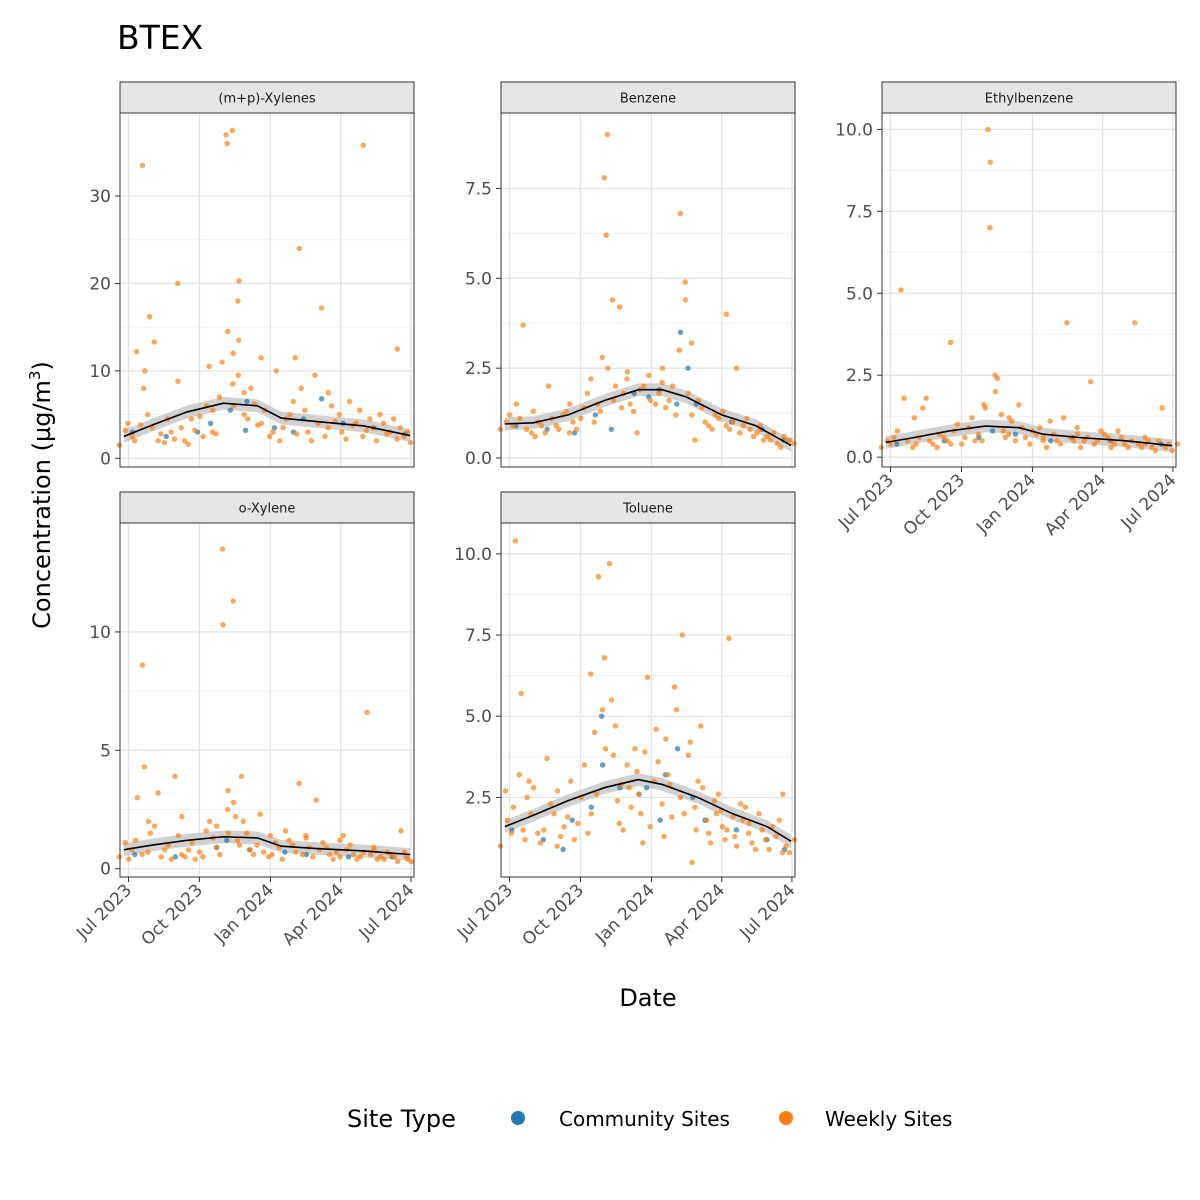  What do you see at coordinates (267, 700) in the screenshot?
I see `plot-area` at bounding box center [267, 700].